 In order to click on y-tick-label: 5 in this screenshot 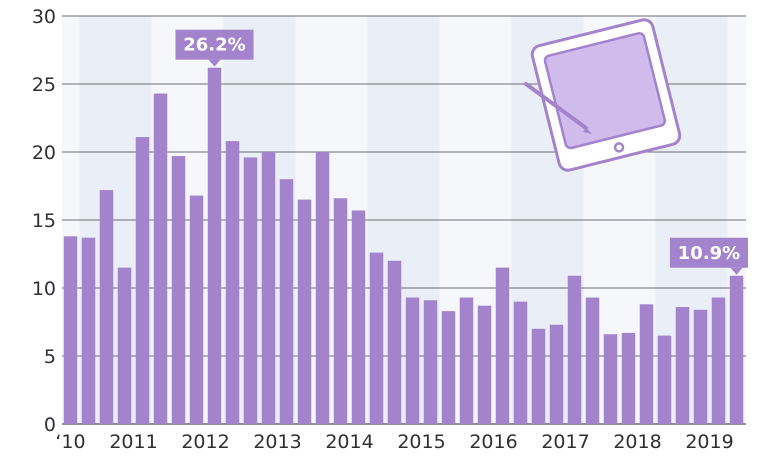, I will do `click(50, 357)`.